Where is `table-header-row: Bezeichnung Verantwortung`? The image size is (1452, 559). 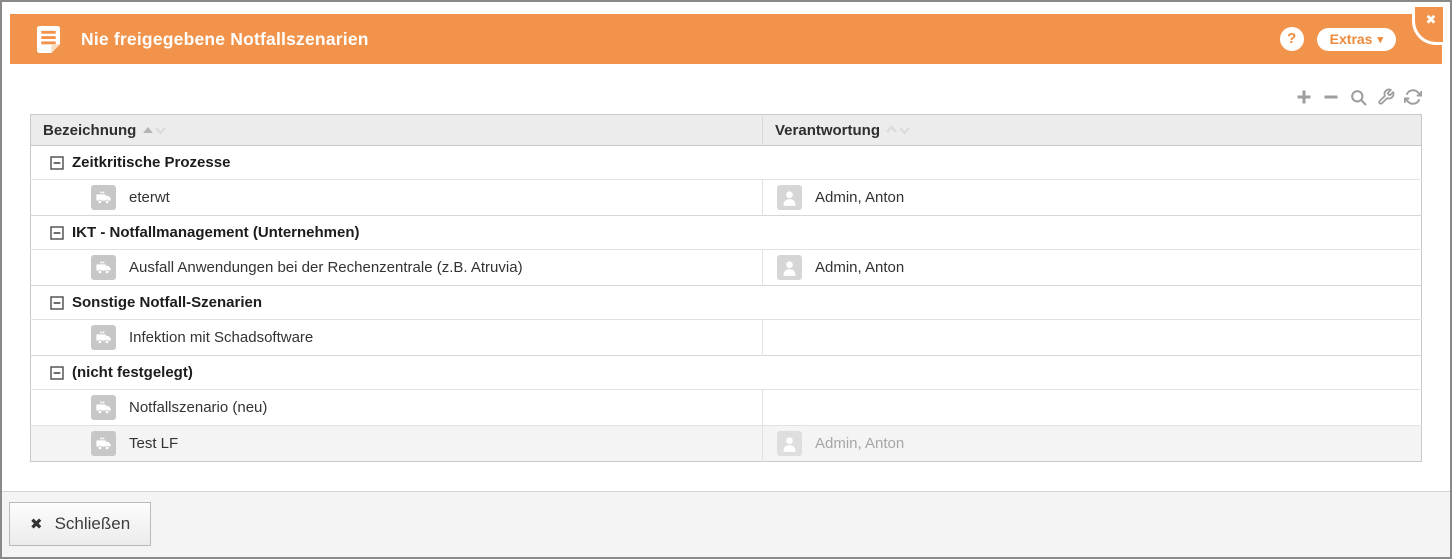
table-header-row: Bezeichnung Verantwortung is located at coordinates (726, 130).